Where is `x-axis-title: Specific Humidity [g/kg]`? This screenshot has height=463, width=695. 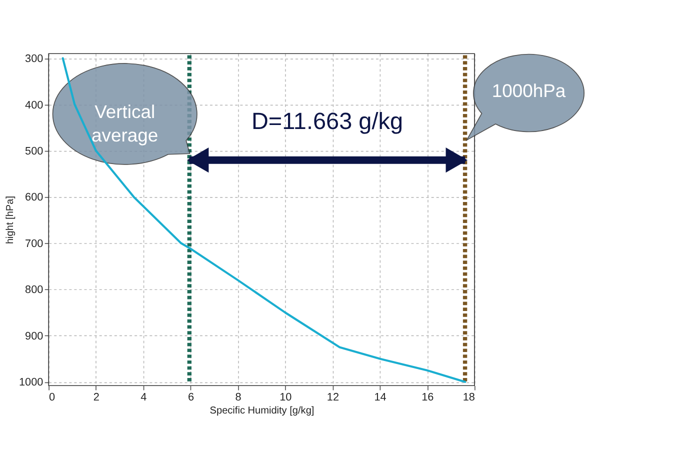
x-axis-title: Specific Humidity [g/kg] is located at coordinates (262, 411).